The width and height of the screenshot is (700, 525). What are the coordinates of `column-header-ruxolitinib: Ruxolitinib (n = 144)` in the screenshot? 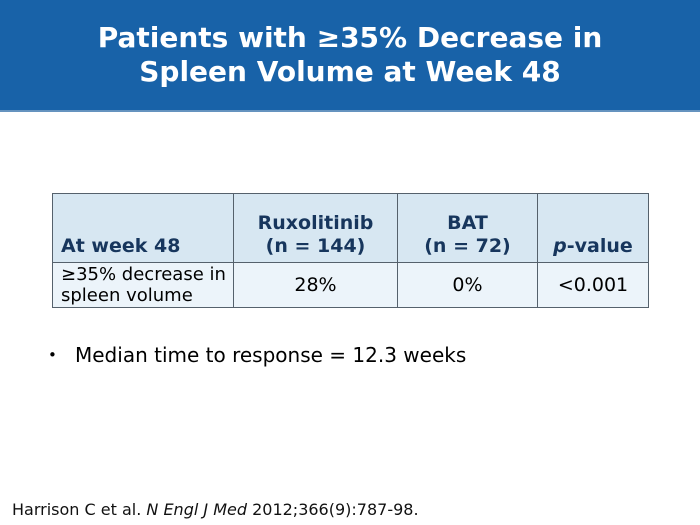 It's located at (315, 228).